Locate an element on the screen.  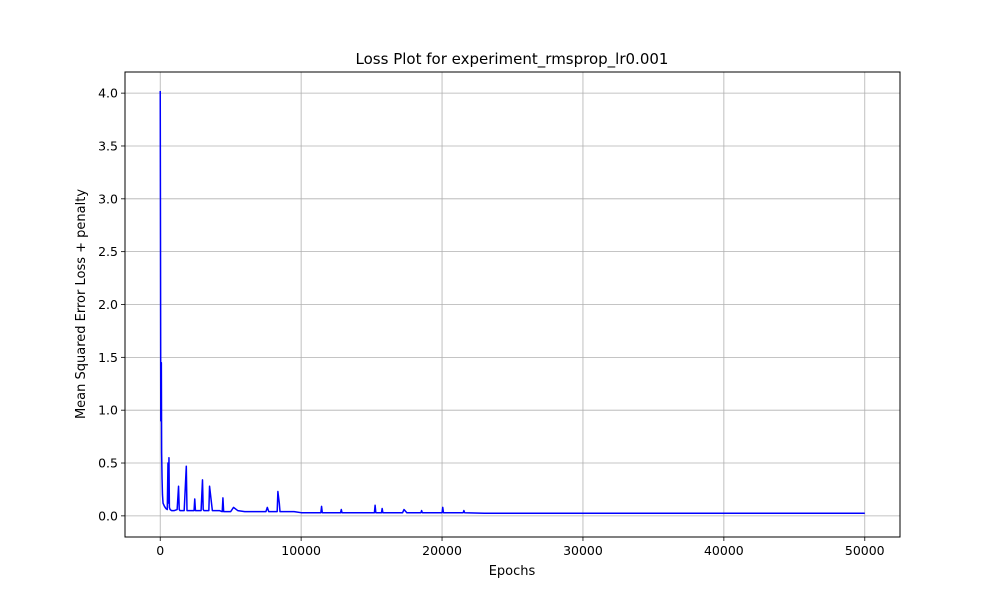
x-tick-label: 50000 is located at coordinates (865, 550).